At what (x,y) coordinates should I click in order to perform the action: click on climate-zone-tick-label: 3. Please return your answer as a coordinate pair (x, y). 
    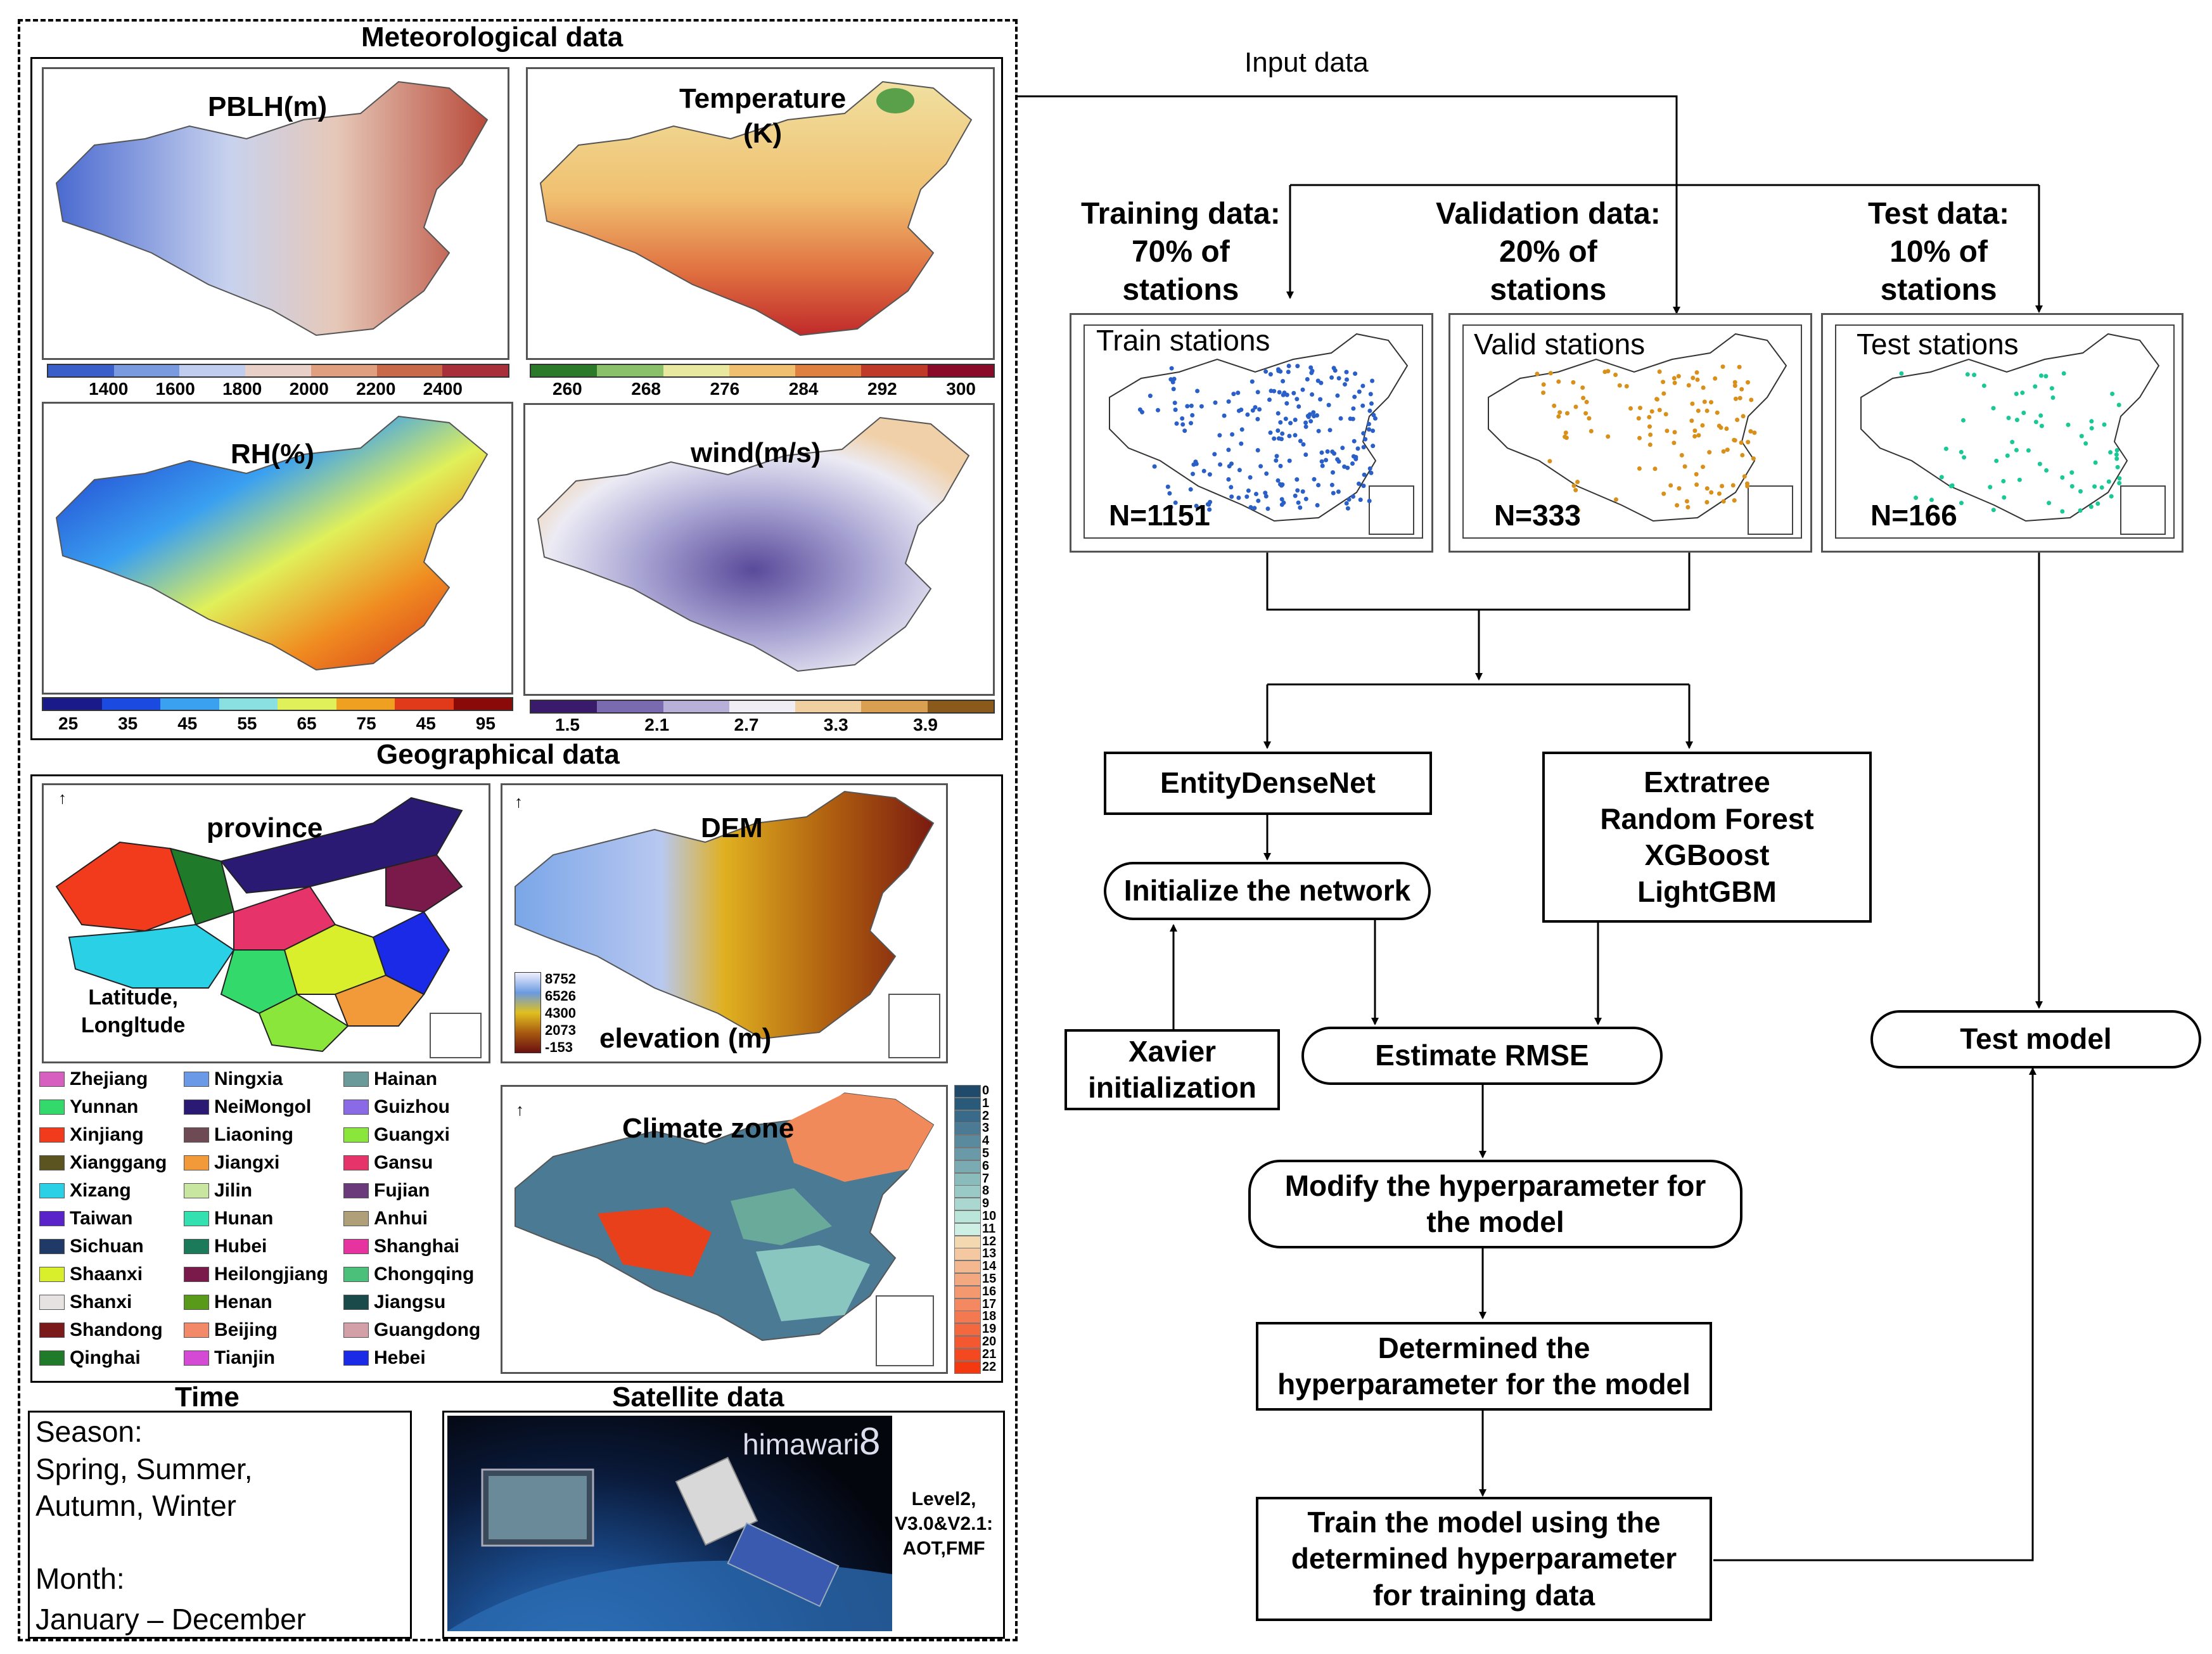
    Looking at the image, I should click on (986, 1128).